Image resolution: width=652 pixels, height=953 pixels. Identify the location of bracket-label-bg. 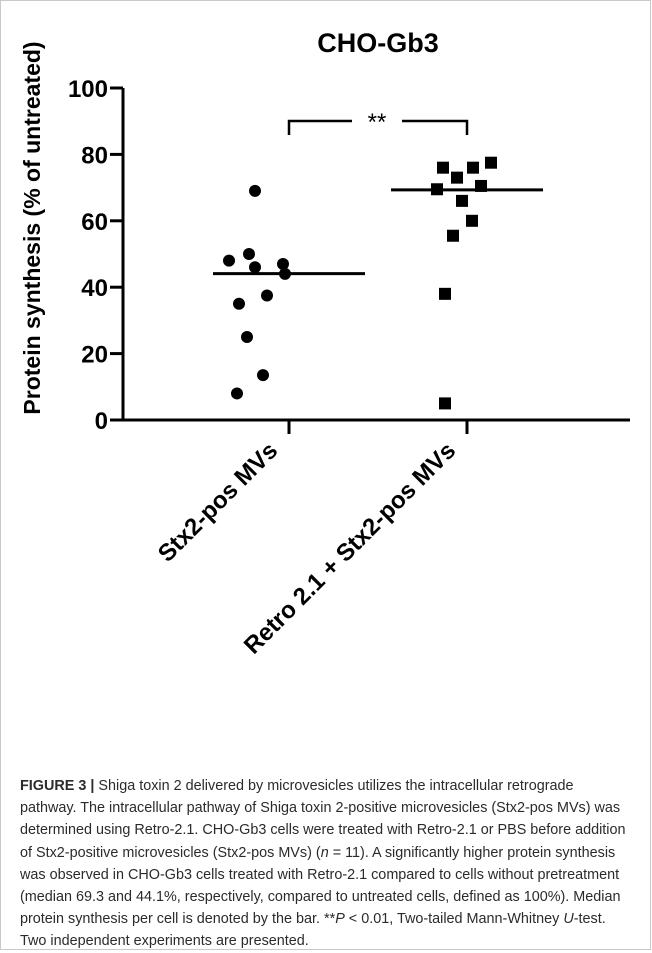
(377, 121).